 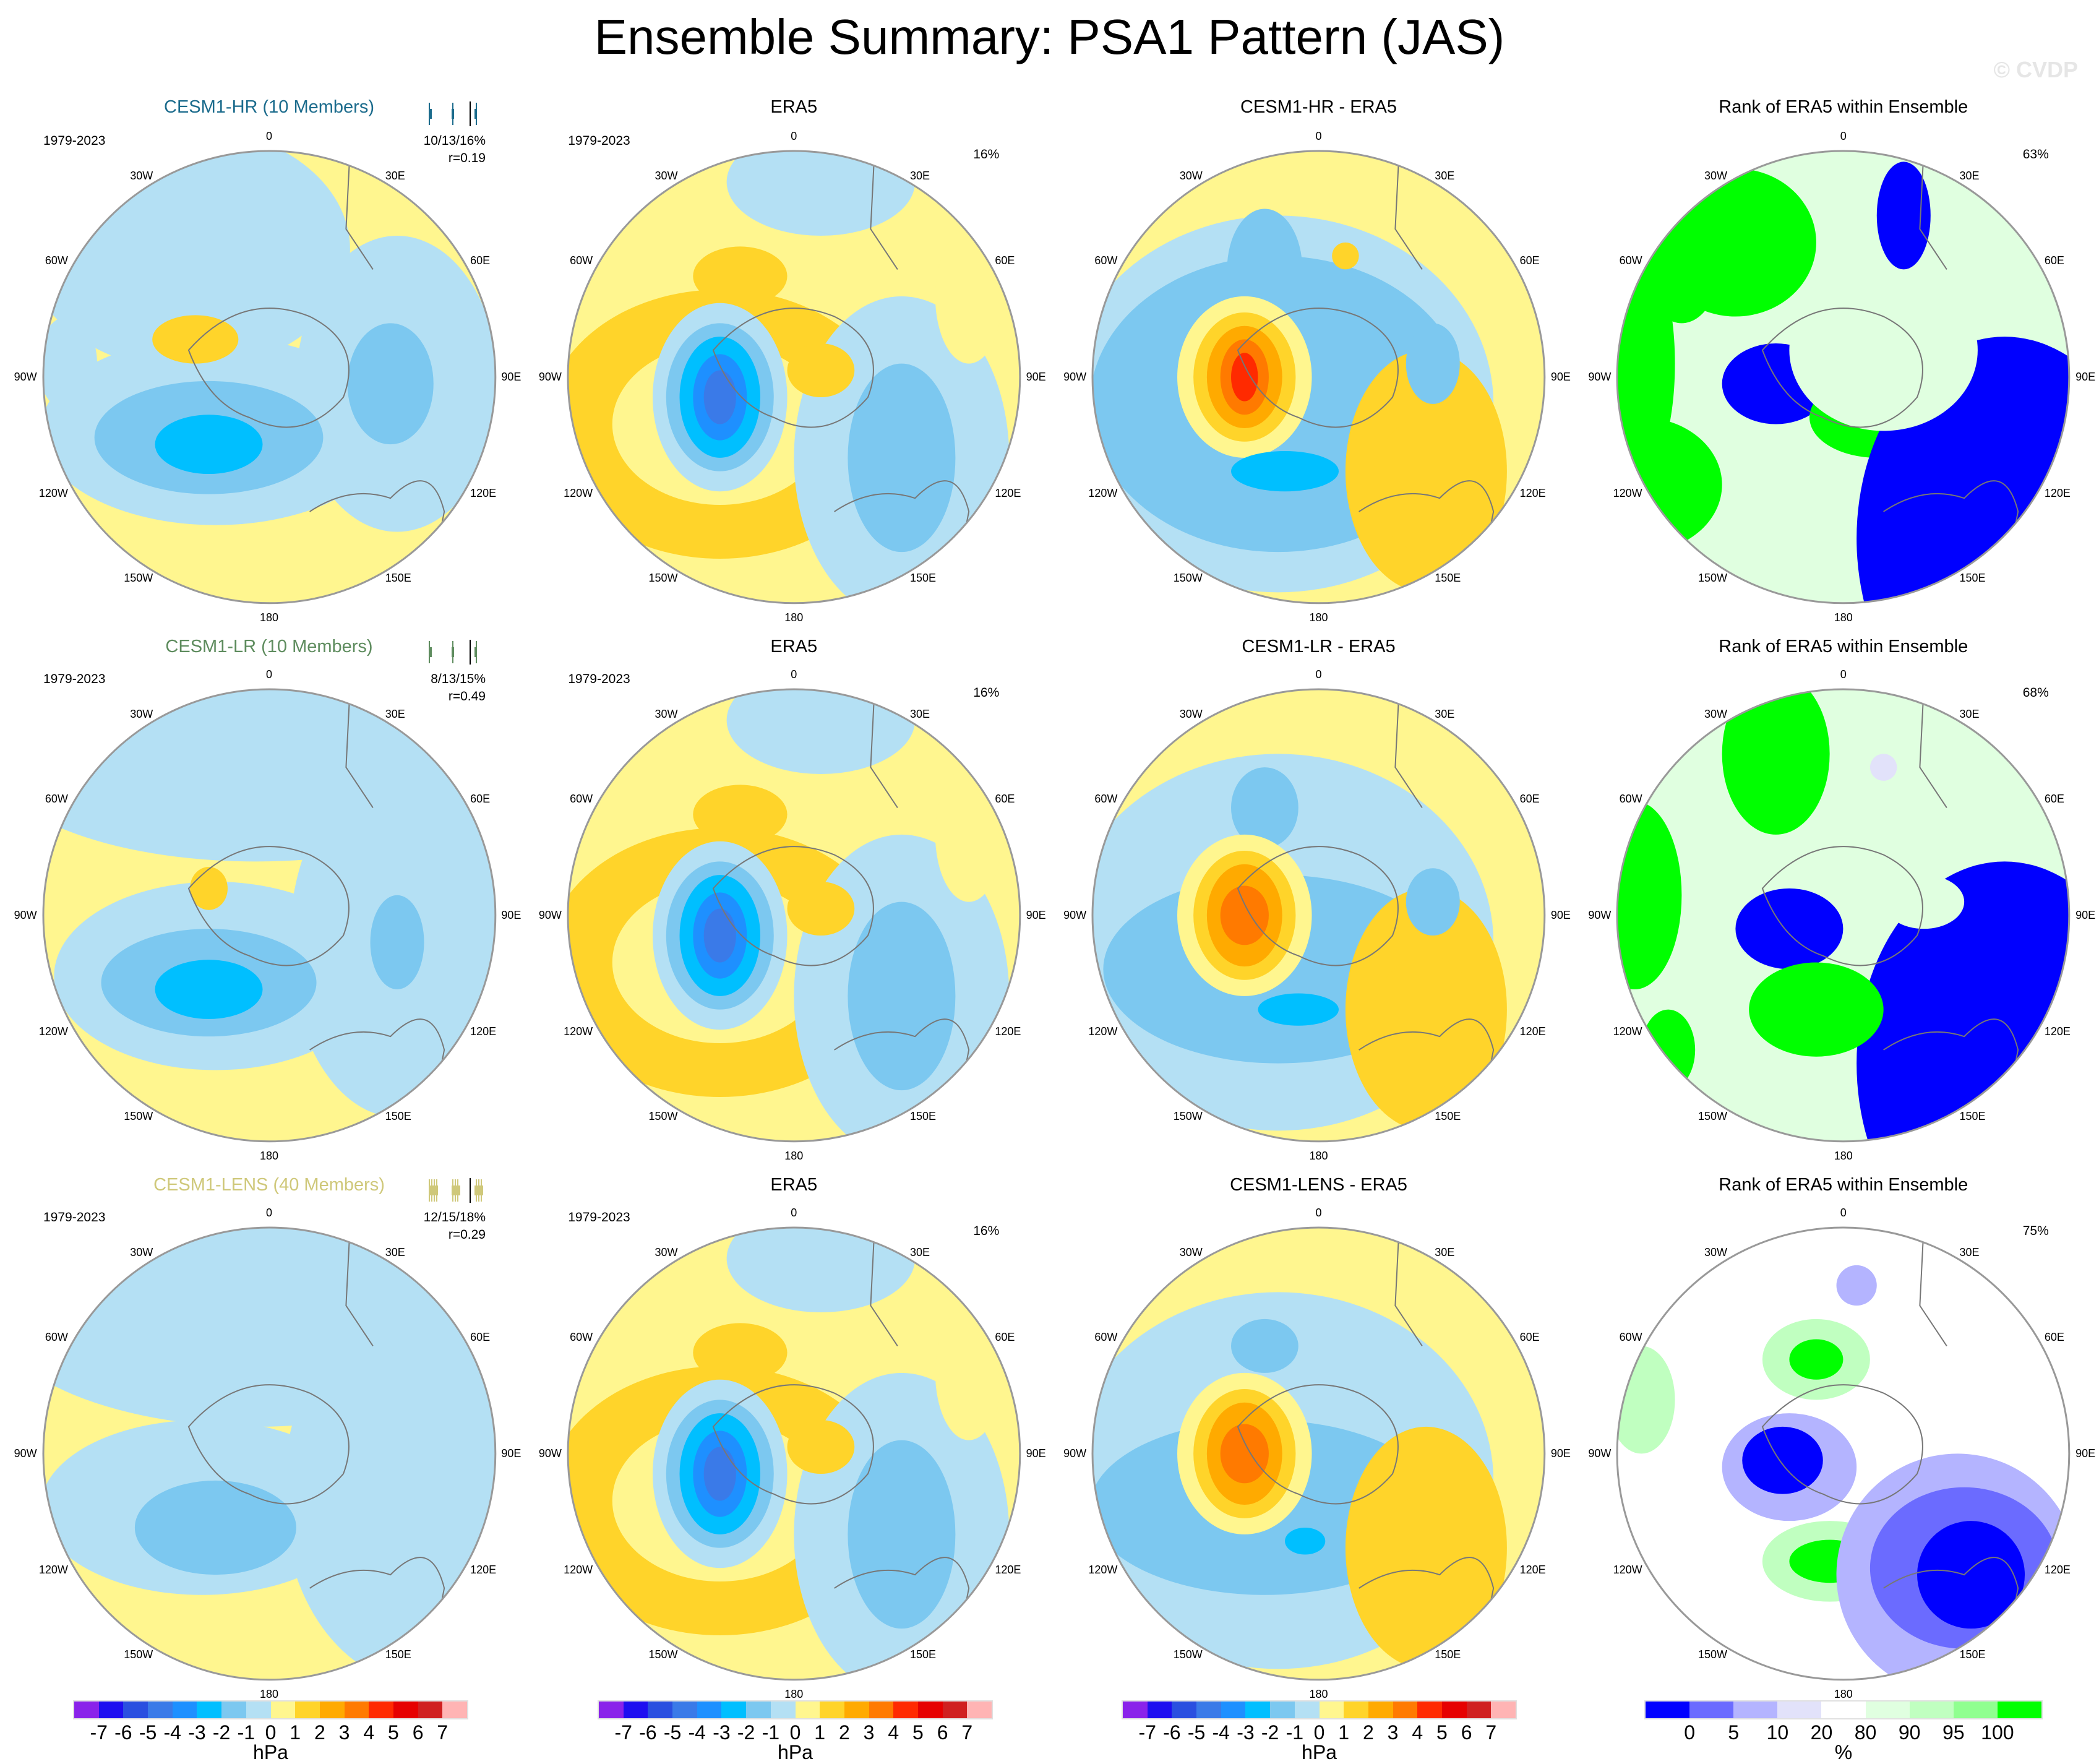 I want to click on hpa-colorbar-tick-label: 4, so click(x=369, y=1733).